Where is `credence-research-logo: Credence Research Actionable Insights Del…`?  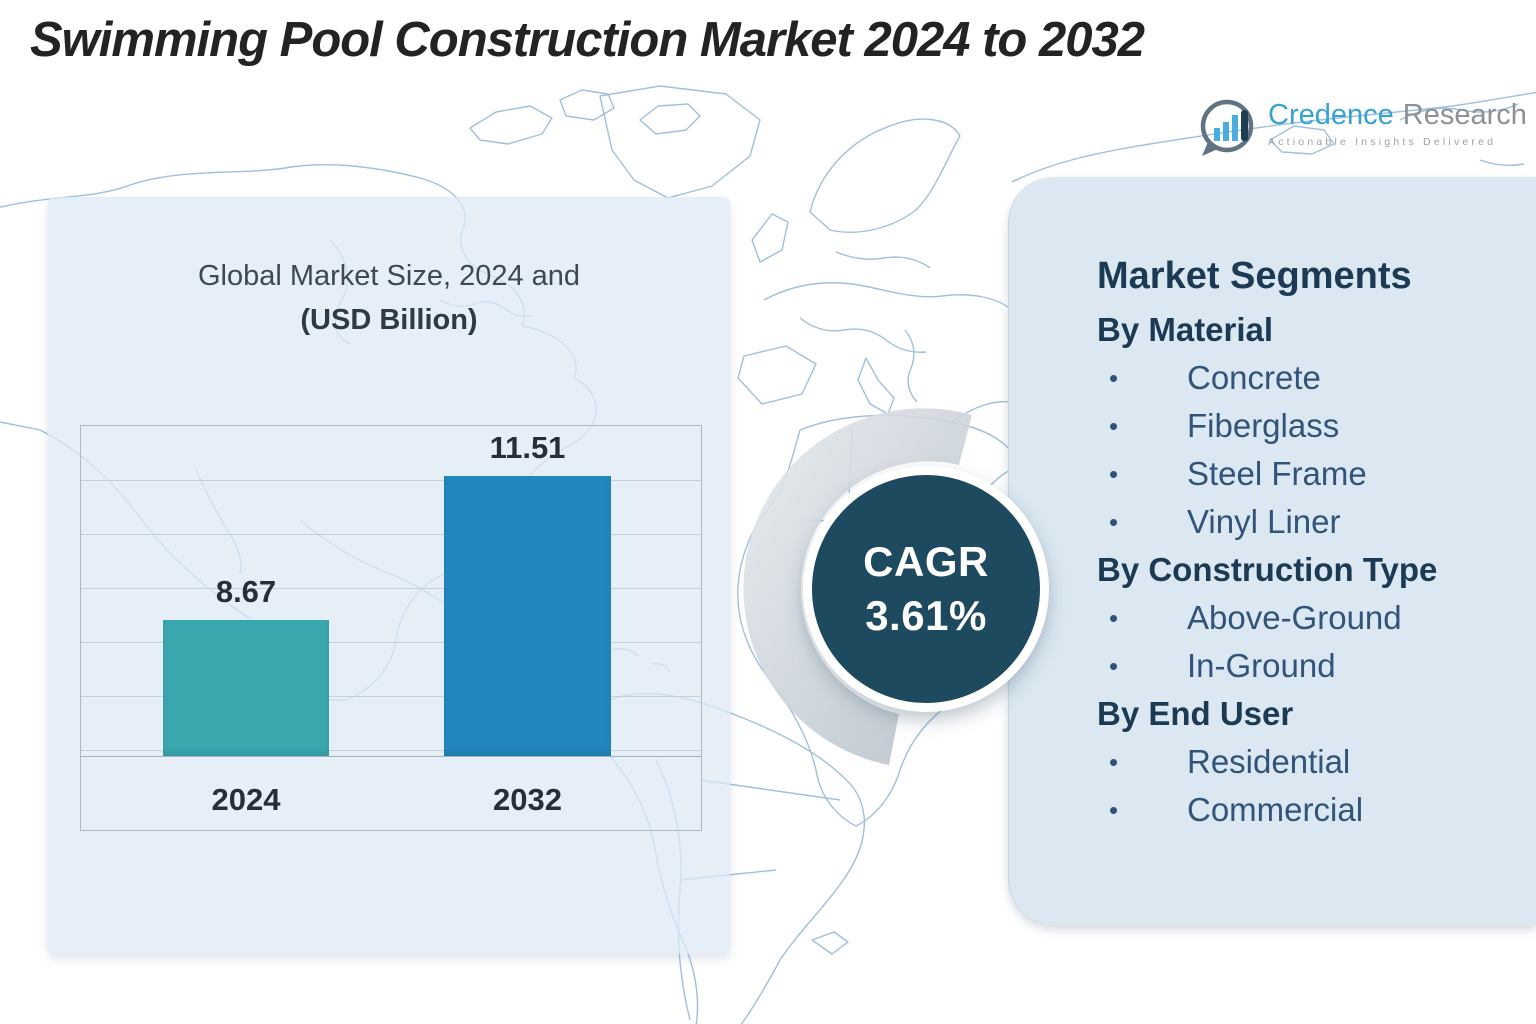
credence-research-logo: Credence Research Actionable Insights Del… is located at coordinates (1361, 129).